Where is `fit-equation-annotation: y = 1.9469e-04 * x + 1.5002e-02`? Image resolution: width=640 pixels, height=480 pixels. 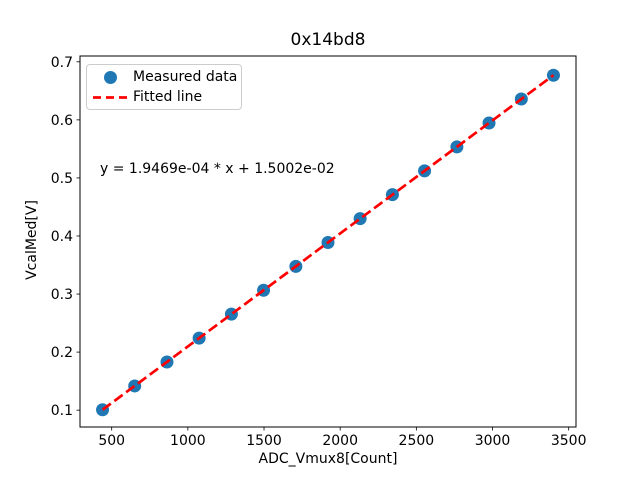 fit-equation-annotation: y = 1.9469e-04 * x + 1.5002e-02 is located at coordinates (217, 169).